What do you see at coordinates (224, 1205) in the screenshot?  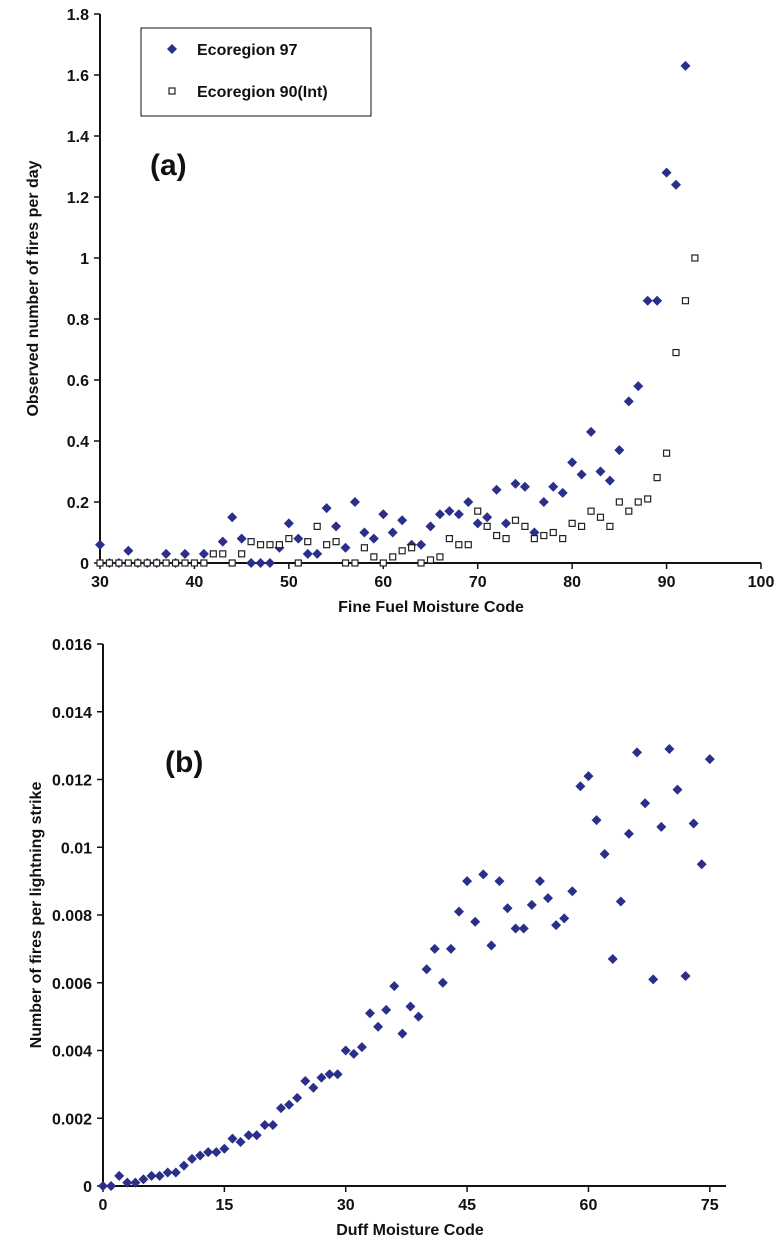 I see `x-tick-label: 15` at bounding box center [224, 1205].